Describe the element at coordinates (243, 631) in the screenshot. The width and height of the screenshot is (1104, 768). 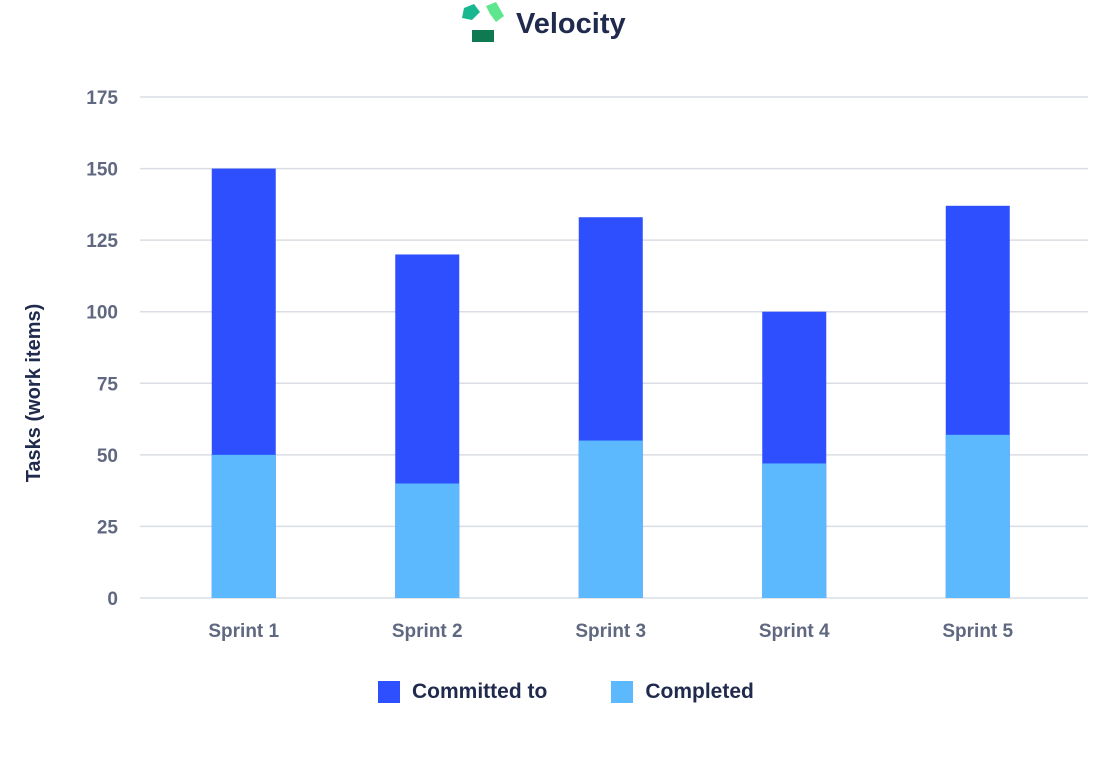
I see `x-tick-label: Sprint 1` at that location.